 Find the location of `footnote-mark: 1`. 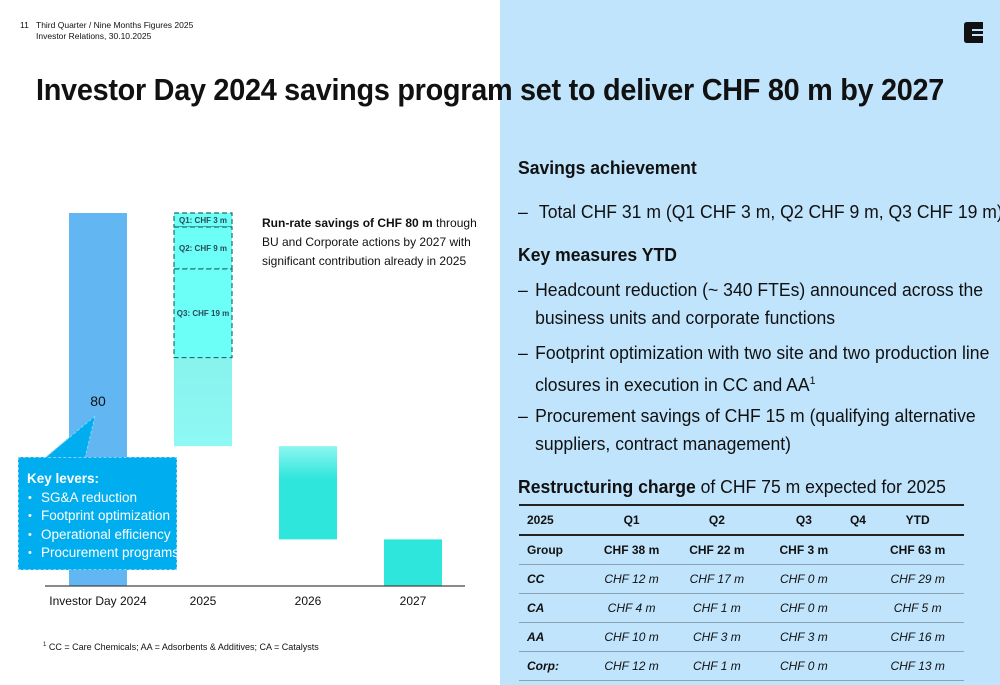

footnote-mark: 1 is located at coordinates (45, 645).